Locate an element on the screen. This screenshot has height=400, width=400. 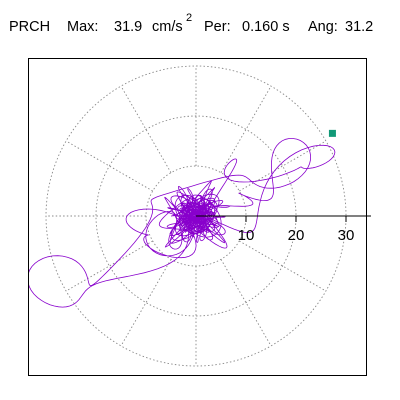
angle-label: Ang: is located at coordinates (323, 27).